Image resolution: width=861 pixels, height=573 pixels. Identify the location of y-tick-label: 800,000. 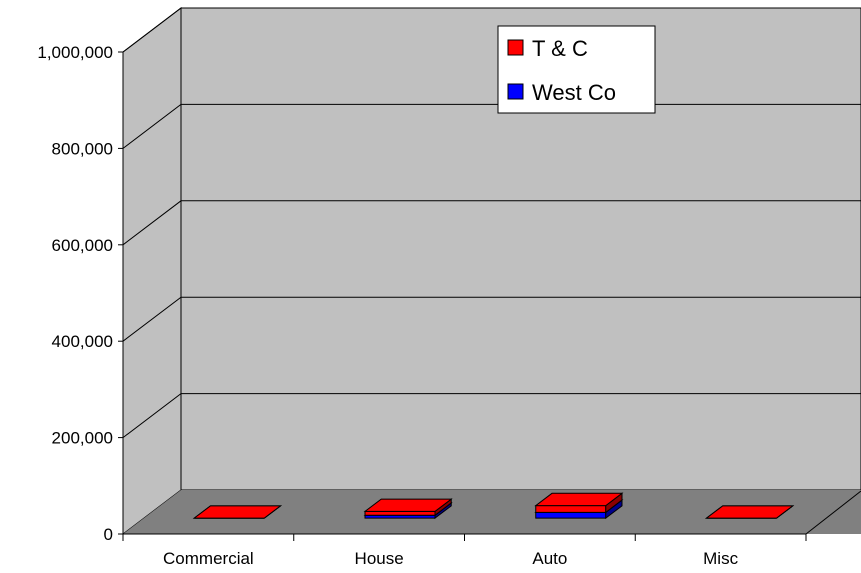
(82, 148).